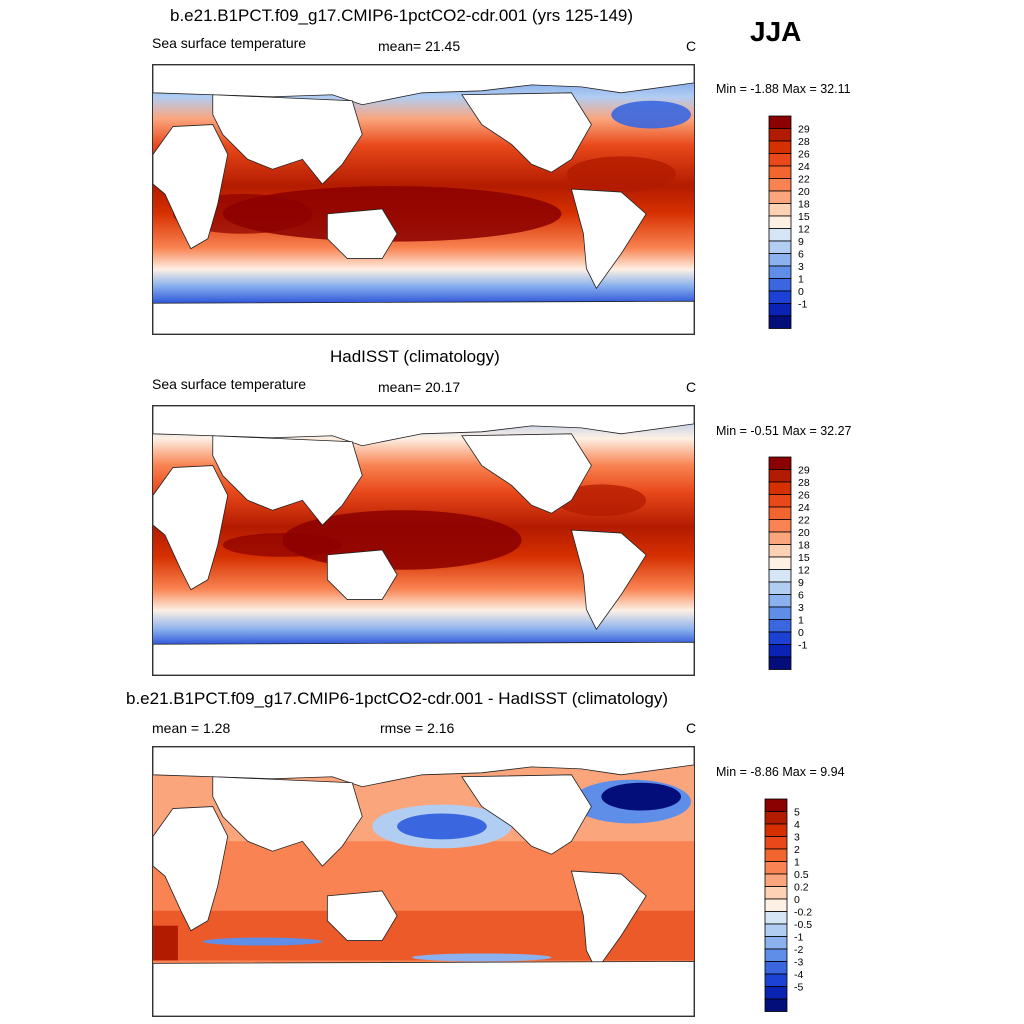 This screenshot has height=1024, width=1024. I want to click on panel3-benguela-warm, so click(165, 943).